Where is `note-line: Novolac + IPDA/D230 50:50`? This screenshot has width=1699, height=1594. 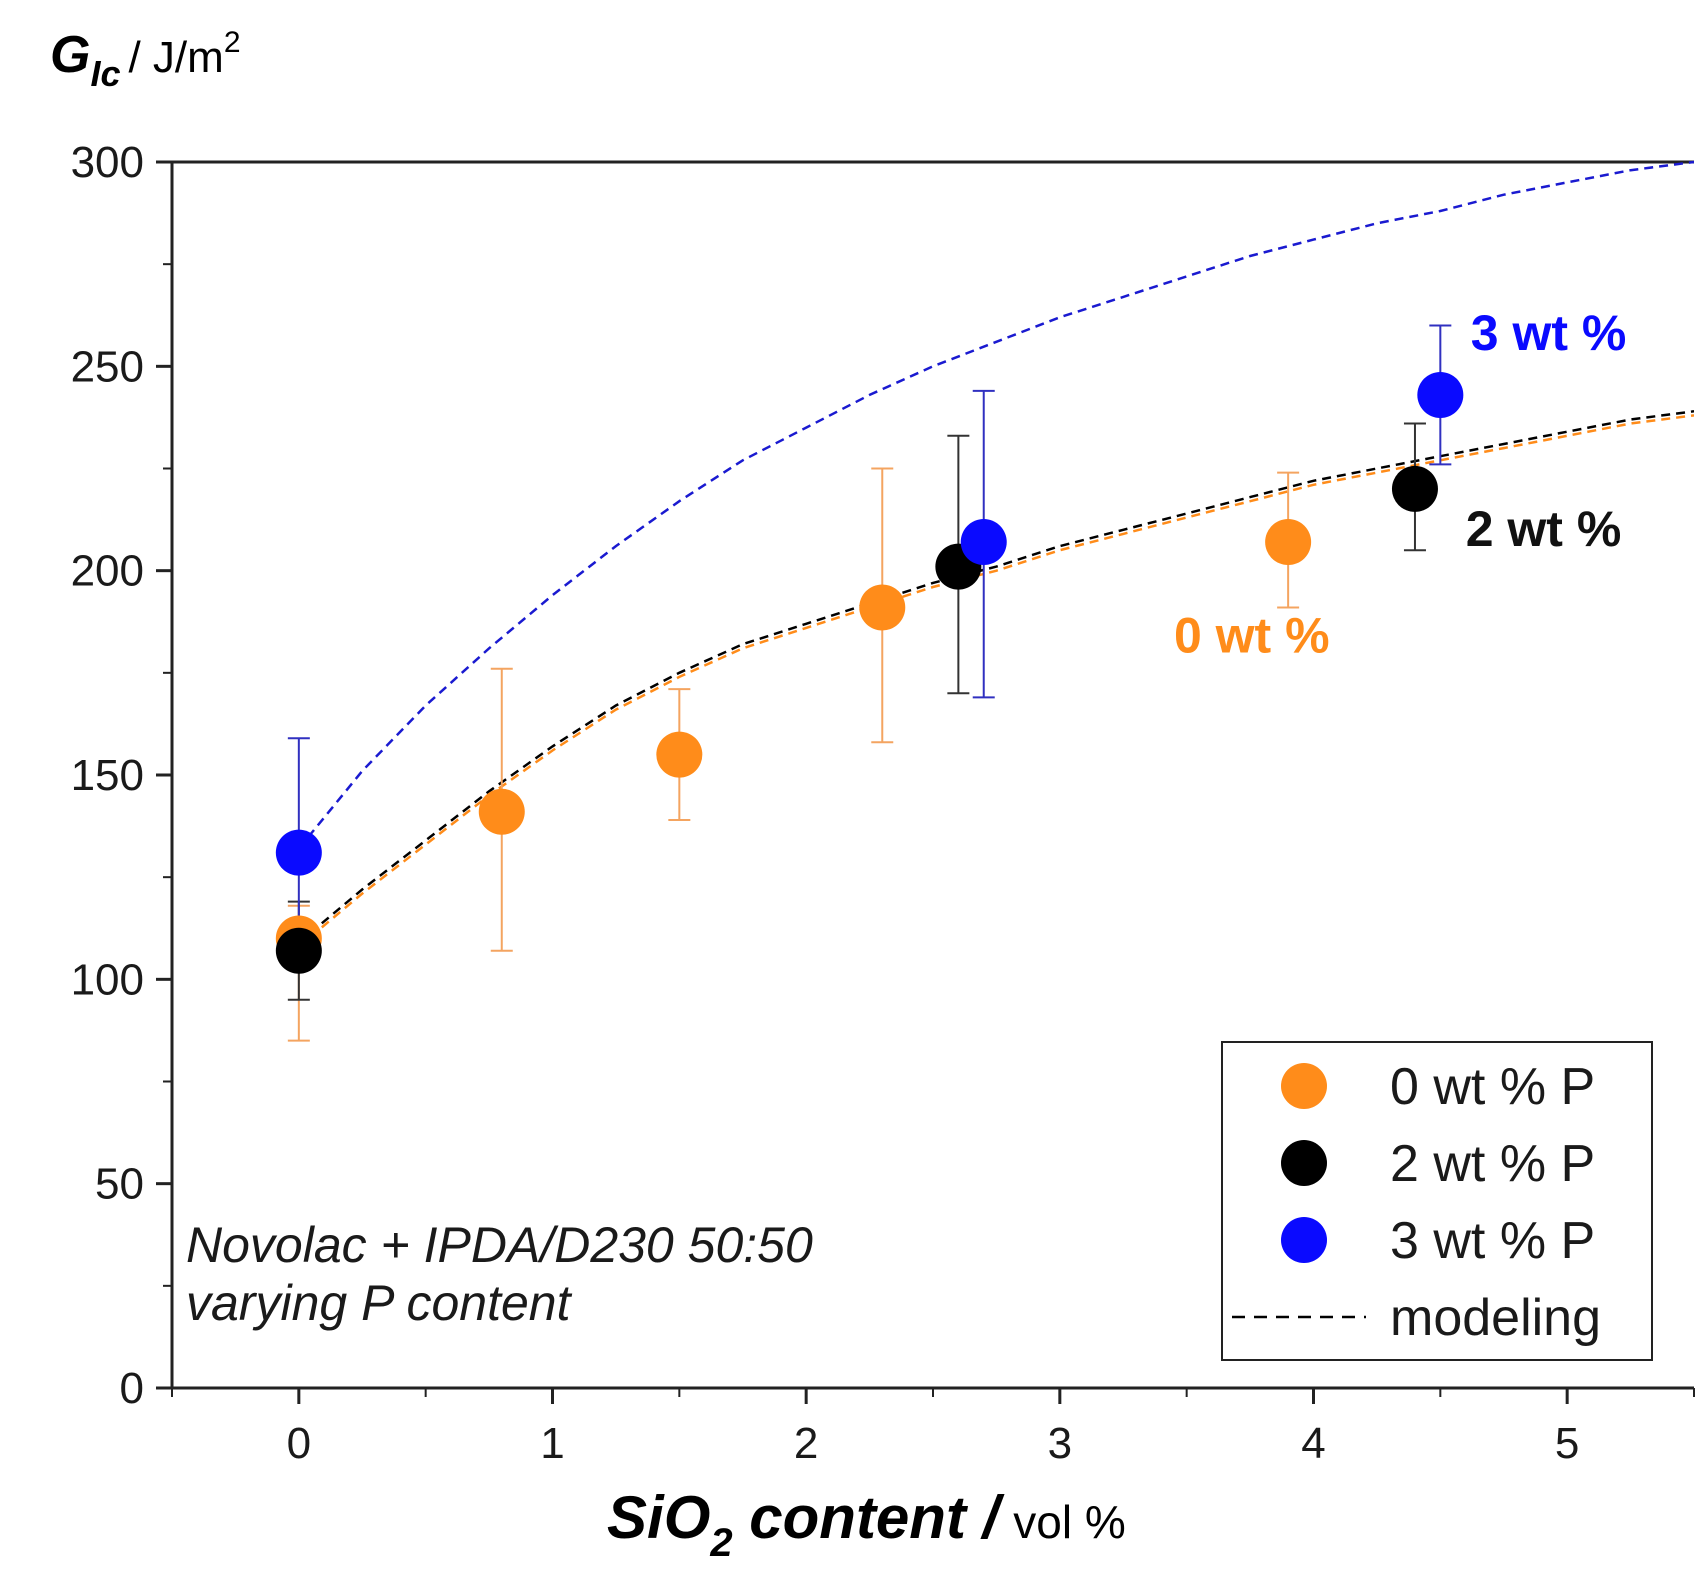 note-line: Novolac + IPDA/D230 50:50 is located at coordinates (499, 1245).